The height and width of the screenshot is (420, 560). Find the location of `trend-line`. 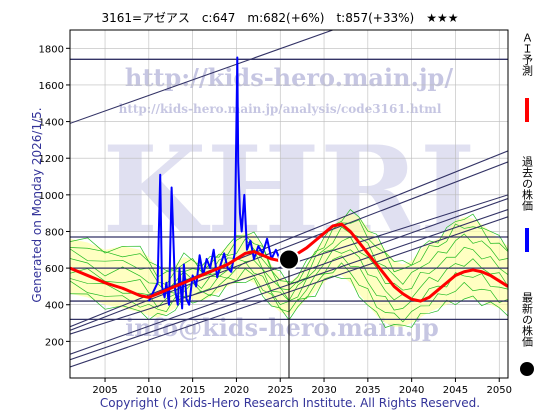

trend-line is located at coordinates (201, 77).